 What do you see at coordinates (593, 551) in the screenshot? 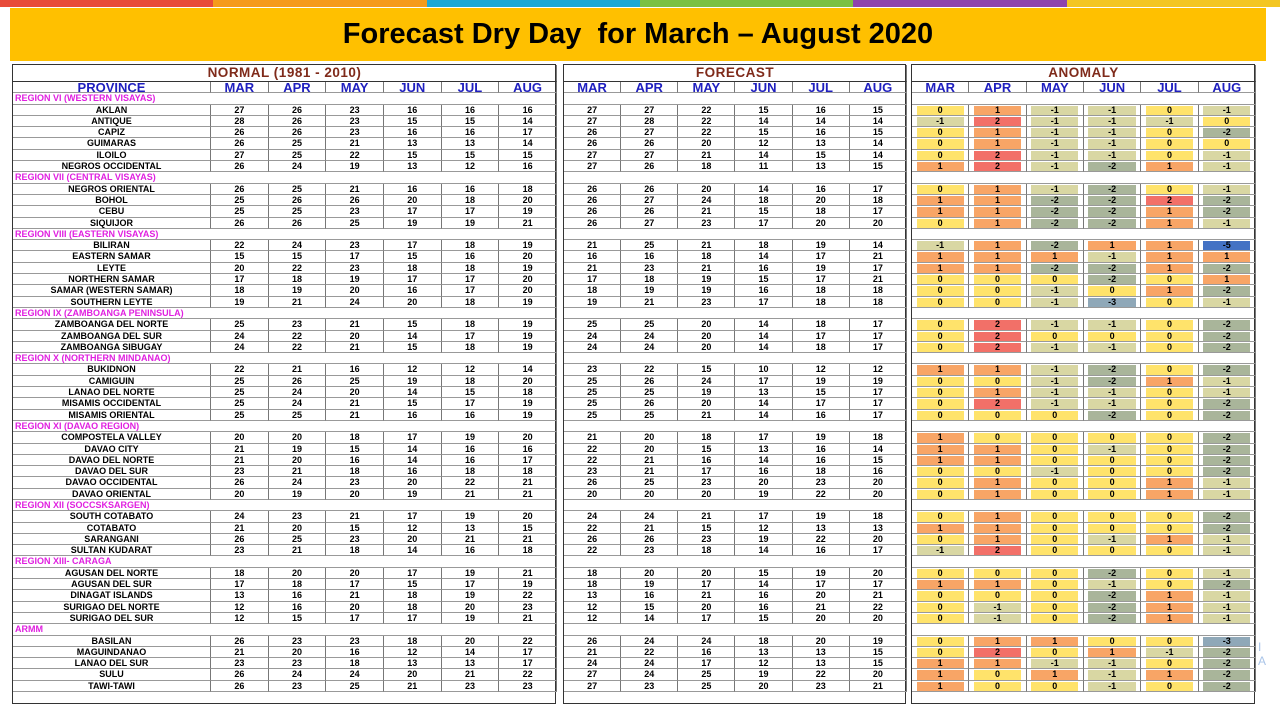
I see `forecast-value-cell: 22` at bounding box center [593, 551].